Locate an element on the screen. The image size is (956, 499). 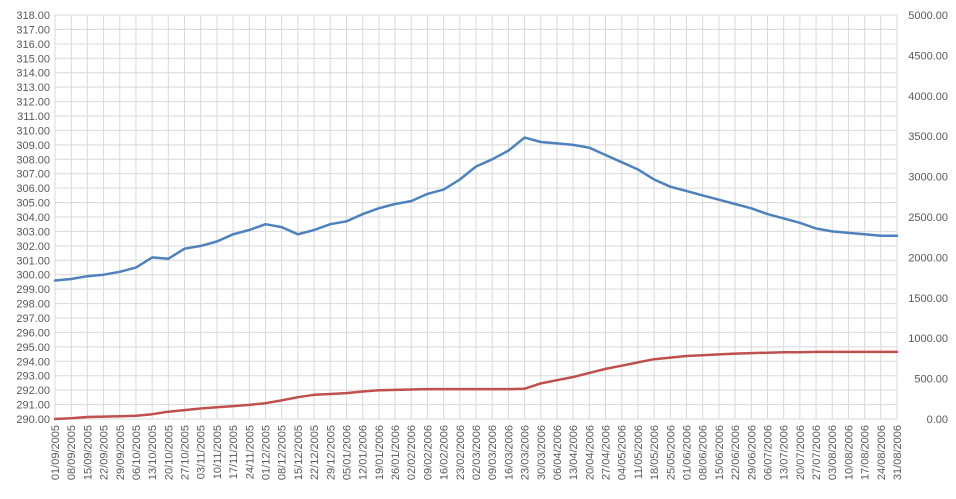
x-axis-tick-label: 29/12/2005 is located at coordinates (331, 452).